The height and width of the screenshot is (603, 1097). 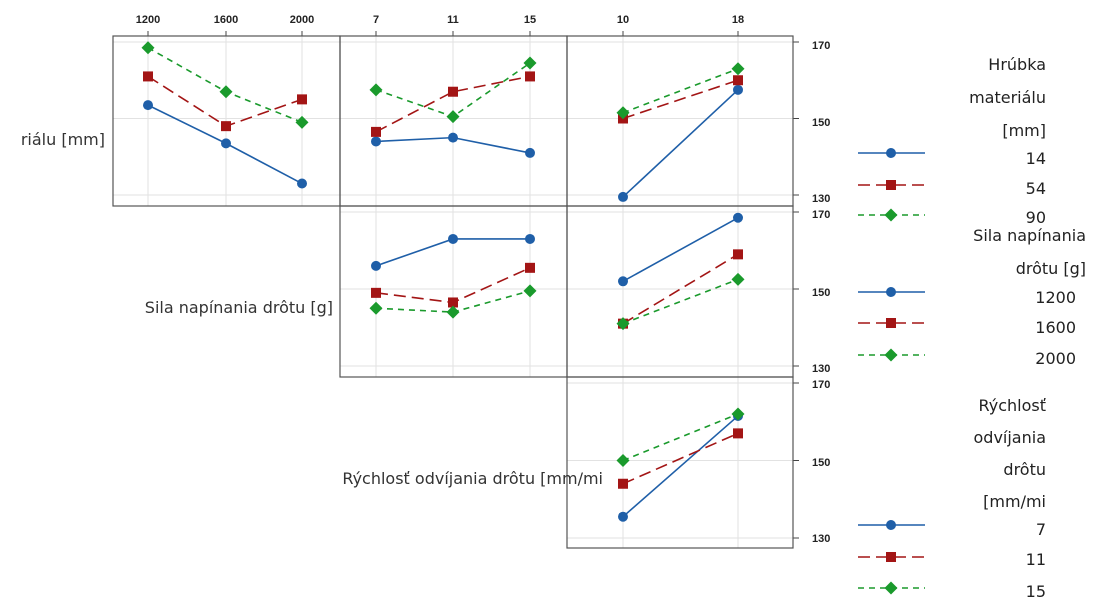 What do you see at coordinates (530, 20) in the screenshot?
I see `col-tick-1-2: 15` at bounding box center [530, 20].